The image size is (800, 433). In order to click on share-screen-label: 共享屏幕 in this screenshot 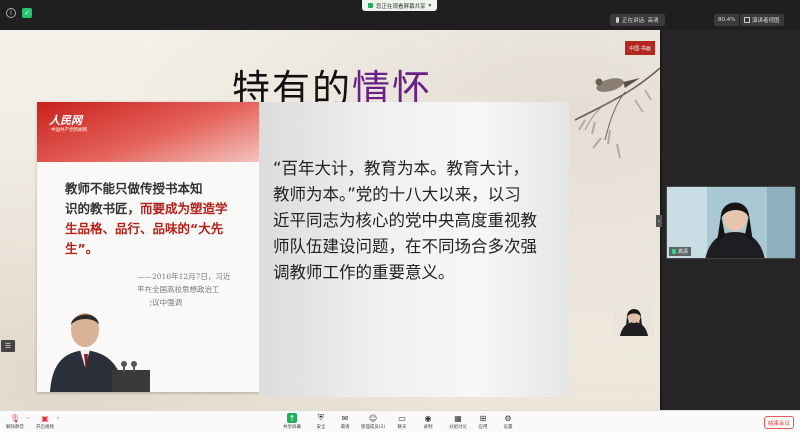, I will do `click(292, 427)`.